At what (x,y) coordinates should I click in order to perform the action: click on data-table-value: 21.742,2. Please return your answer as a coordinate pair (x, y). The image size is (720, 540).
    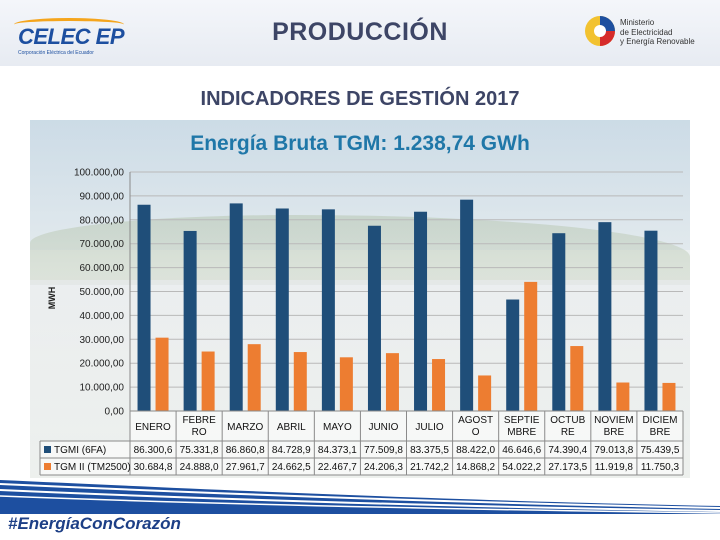
    Looking at the image, I should click on (429, 467).